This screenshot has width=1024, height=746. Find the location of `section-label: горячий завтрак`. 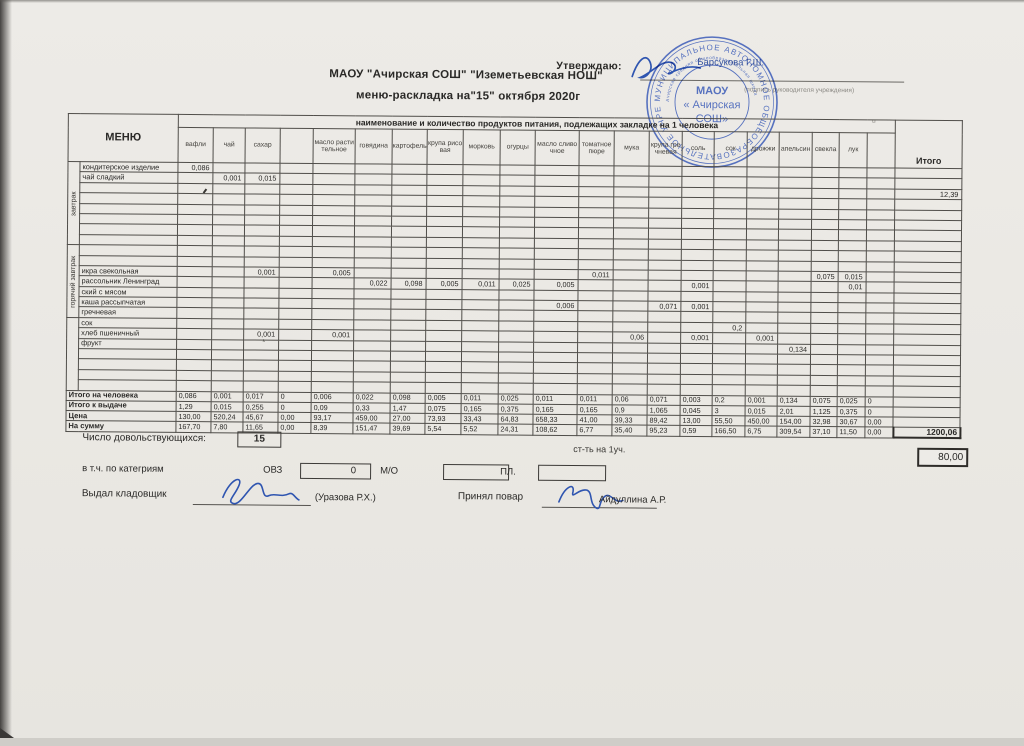

section-label: горячий завтрак is located at coordinates (73, 281).